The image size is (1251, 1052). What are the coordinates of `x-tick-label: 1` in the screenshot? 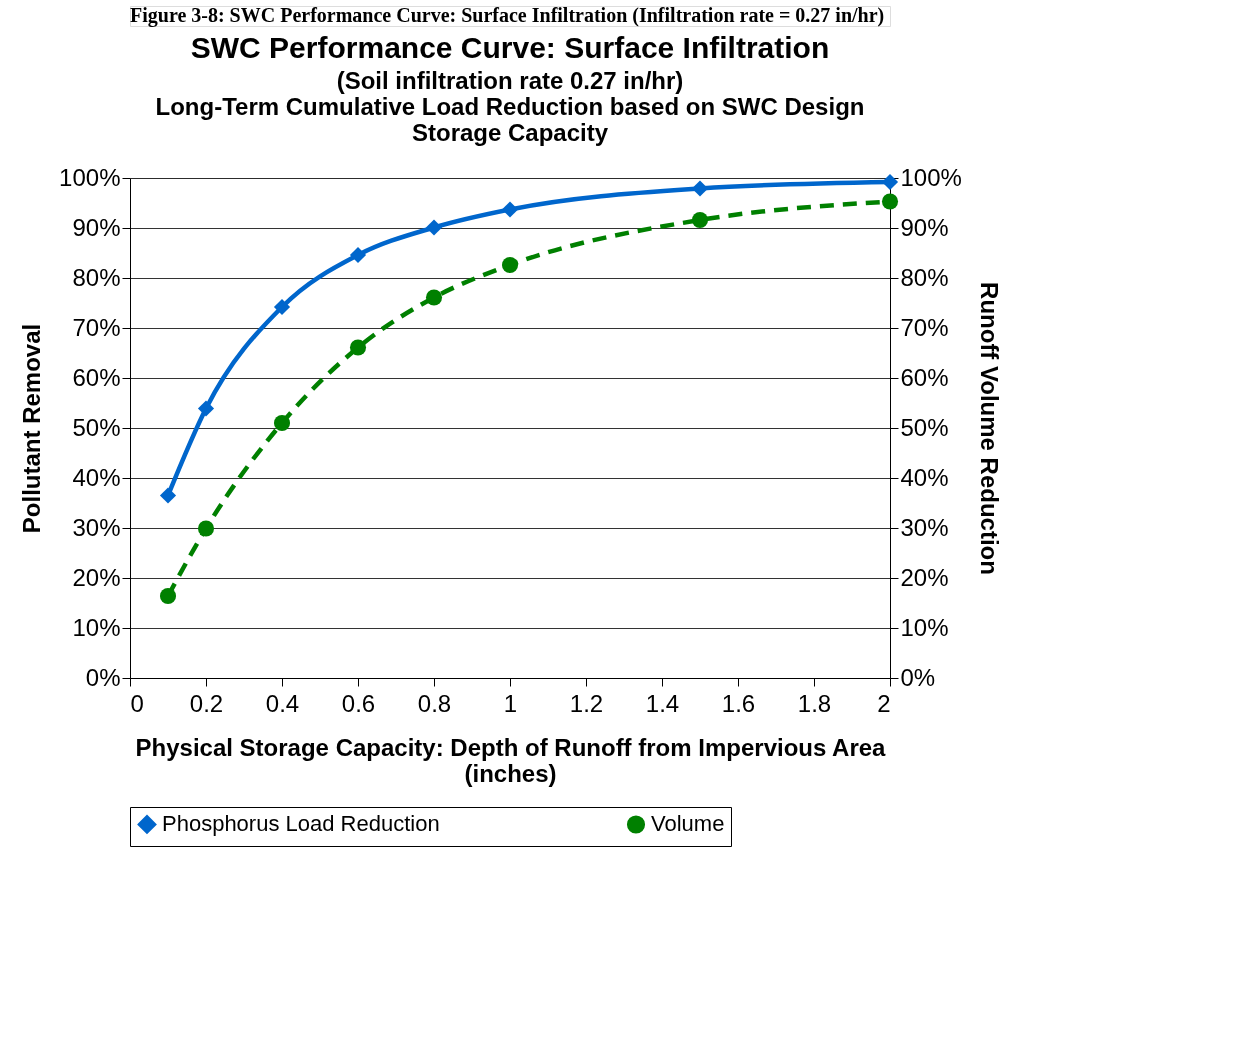 It's located at (510, 703).